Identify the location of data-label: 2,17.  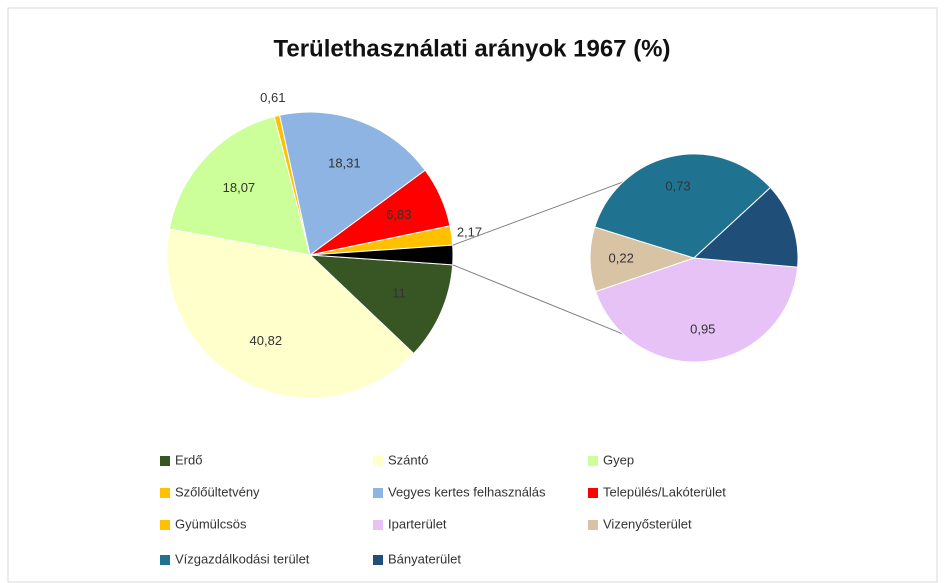
(469, 231).